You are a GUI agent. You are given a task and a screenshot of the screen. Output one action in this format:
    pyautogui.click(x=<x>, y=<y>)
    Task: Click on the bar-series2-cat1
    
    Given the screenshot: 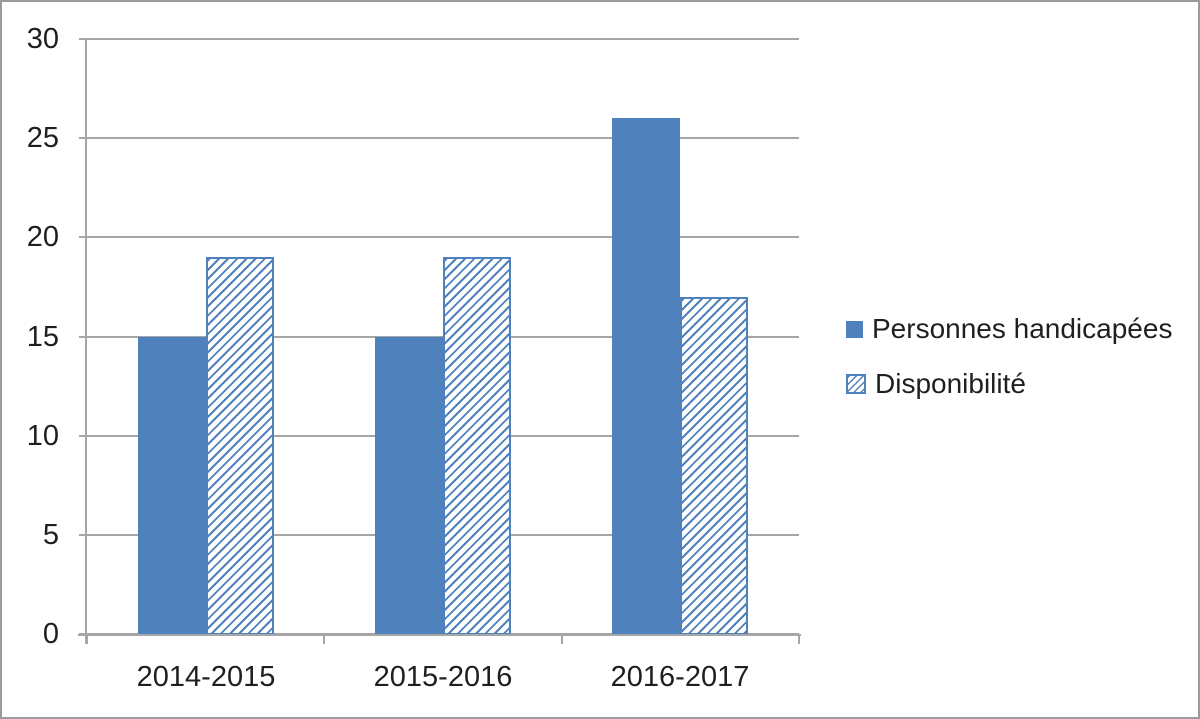 What is the action you would take?
    pyautogui.click(x=240, y=446)
    